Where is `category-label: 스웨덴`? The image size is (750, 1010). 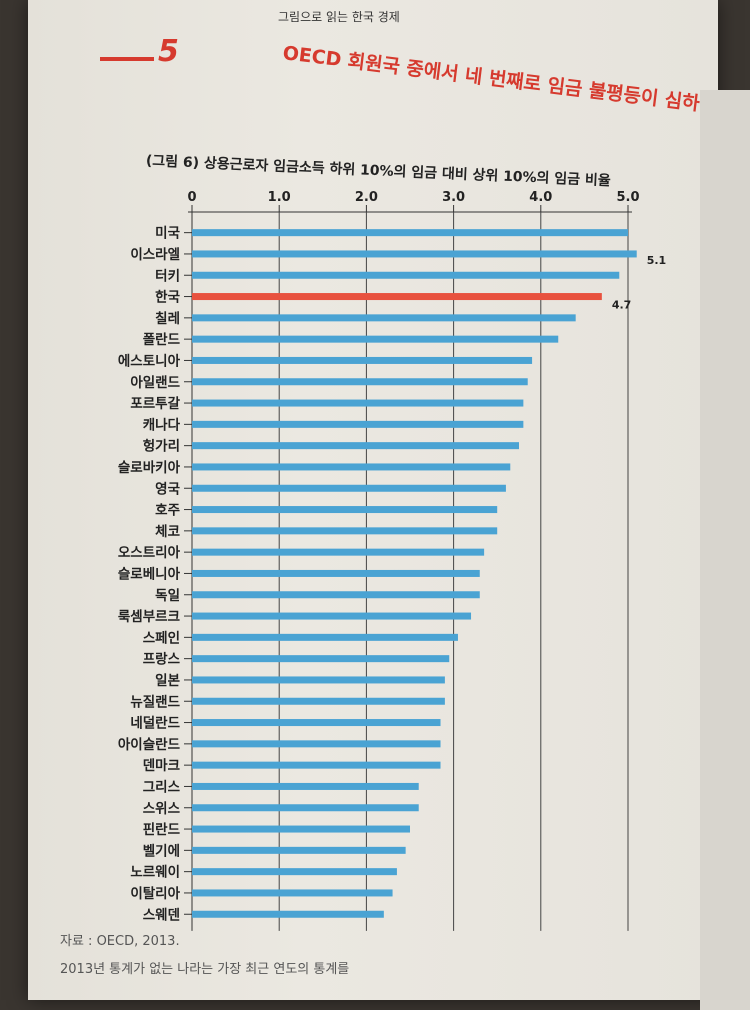
category-label: 스웨덴 is located at coordinates (161, 915).